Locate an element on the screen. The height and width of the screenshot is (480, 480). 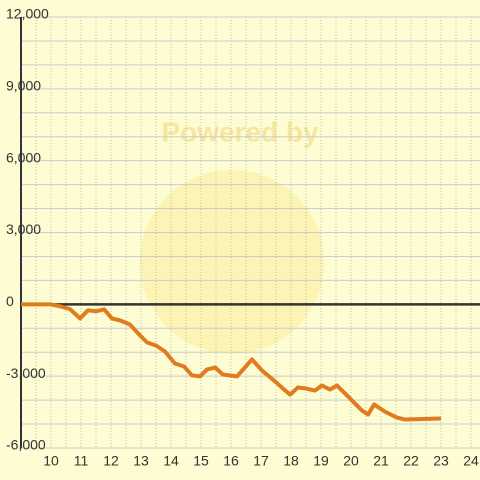
x-tick-label: 21 is located at coordinates (381, 461).